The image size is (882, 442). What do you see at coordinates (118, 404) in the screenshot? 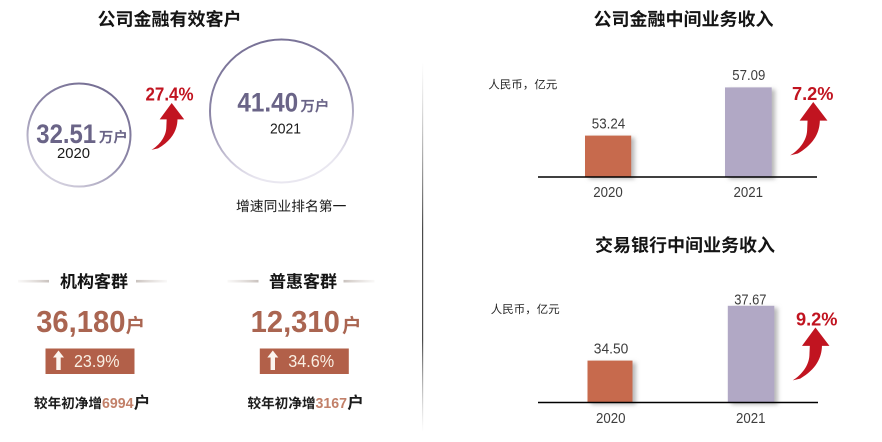
I see `svg-text: 6994` at bounding box center [118, 404].